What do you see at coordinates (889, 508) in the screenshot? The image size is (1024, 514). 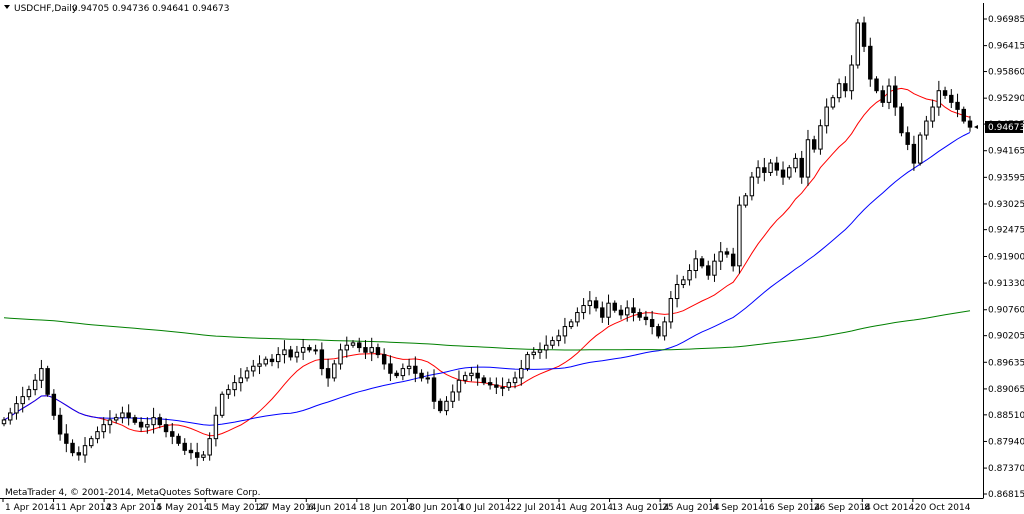 I see `x-tick-label: 8 Oct 2014` at bounding box center [889, 508].